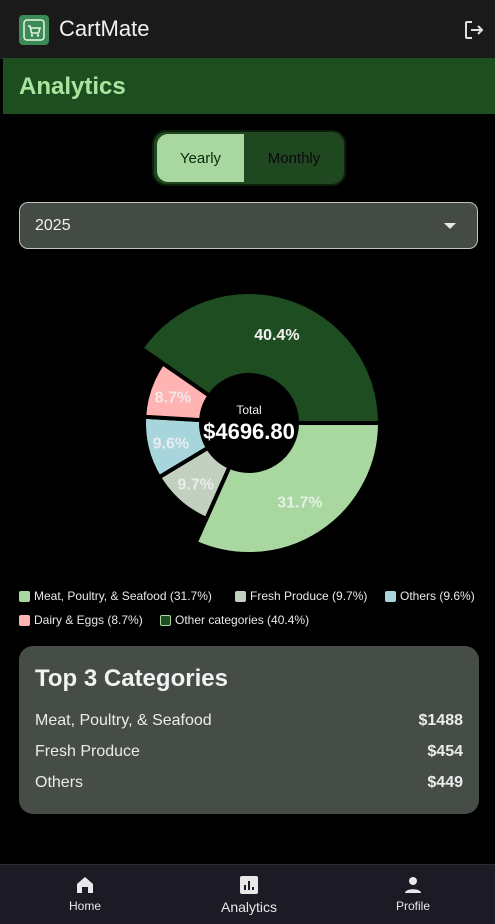  Describe the element at coordinates (53, 225) in the screenshot. I see `year-select-value: 2025` at that location.